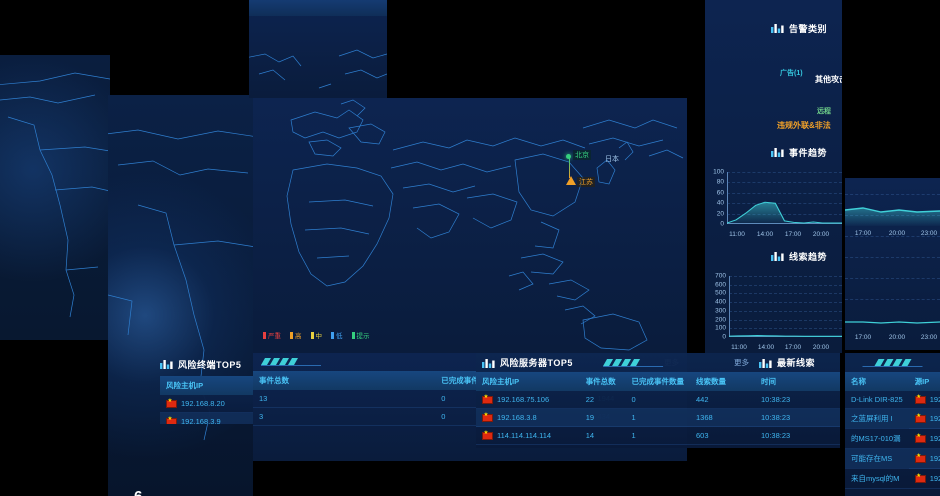  I want to click on right-sidebar-panel: 告警类别 广告(1) 其他攻击 远程 违规外联&非法 事件趋势, so click(773, 176).